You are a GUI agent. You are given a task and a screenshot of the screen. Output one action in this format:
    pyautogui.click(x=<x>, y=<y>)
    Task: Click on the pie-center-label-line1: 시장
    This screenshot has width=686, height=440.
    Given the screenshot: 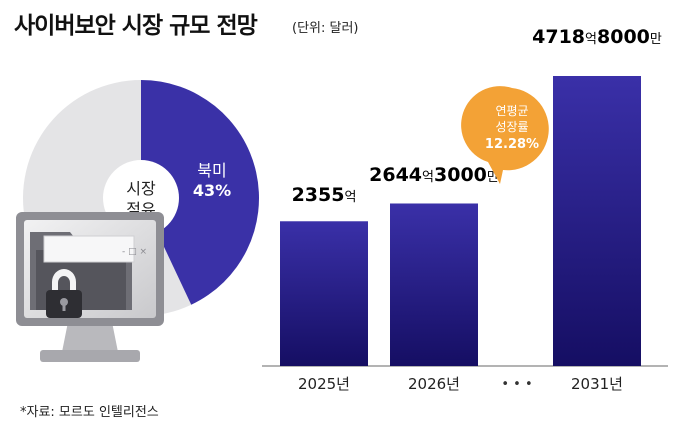 What is the action you would take?
    pyautogui.click(x=141, y=188)
    